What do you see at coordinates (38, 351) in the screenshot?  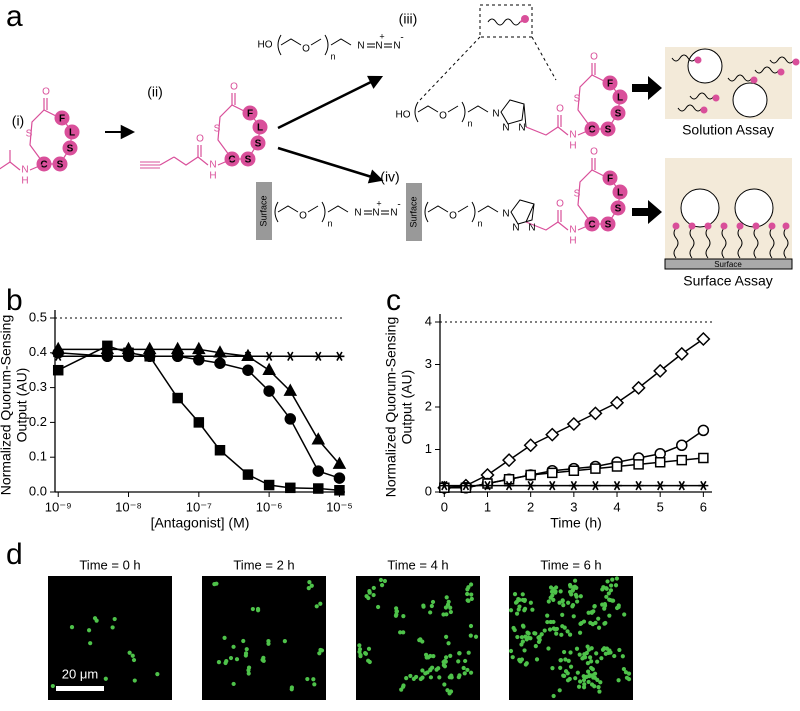 I see `y-tick-label: 0.4` at bounding box center [38, 351].